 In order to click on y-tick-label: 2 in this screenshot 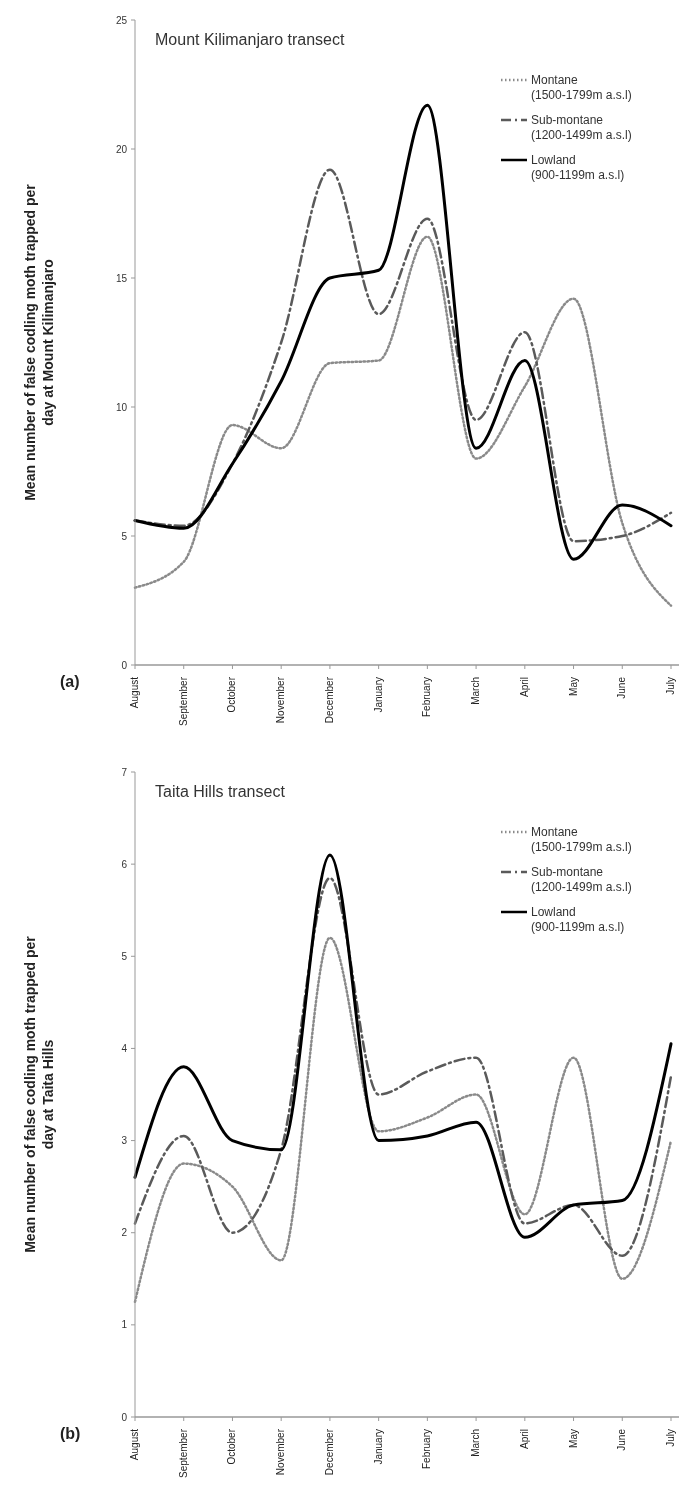, I will do `click(124, 1233)`.